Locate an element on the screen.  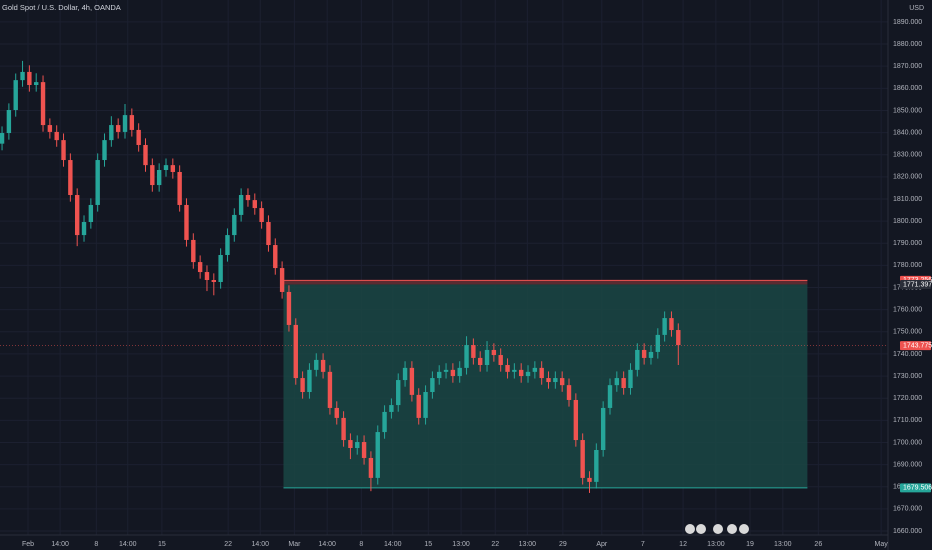
y-tick-label: 1870.000 is located at coordinates (907, 66).